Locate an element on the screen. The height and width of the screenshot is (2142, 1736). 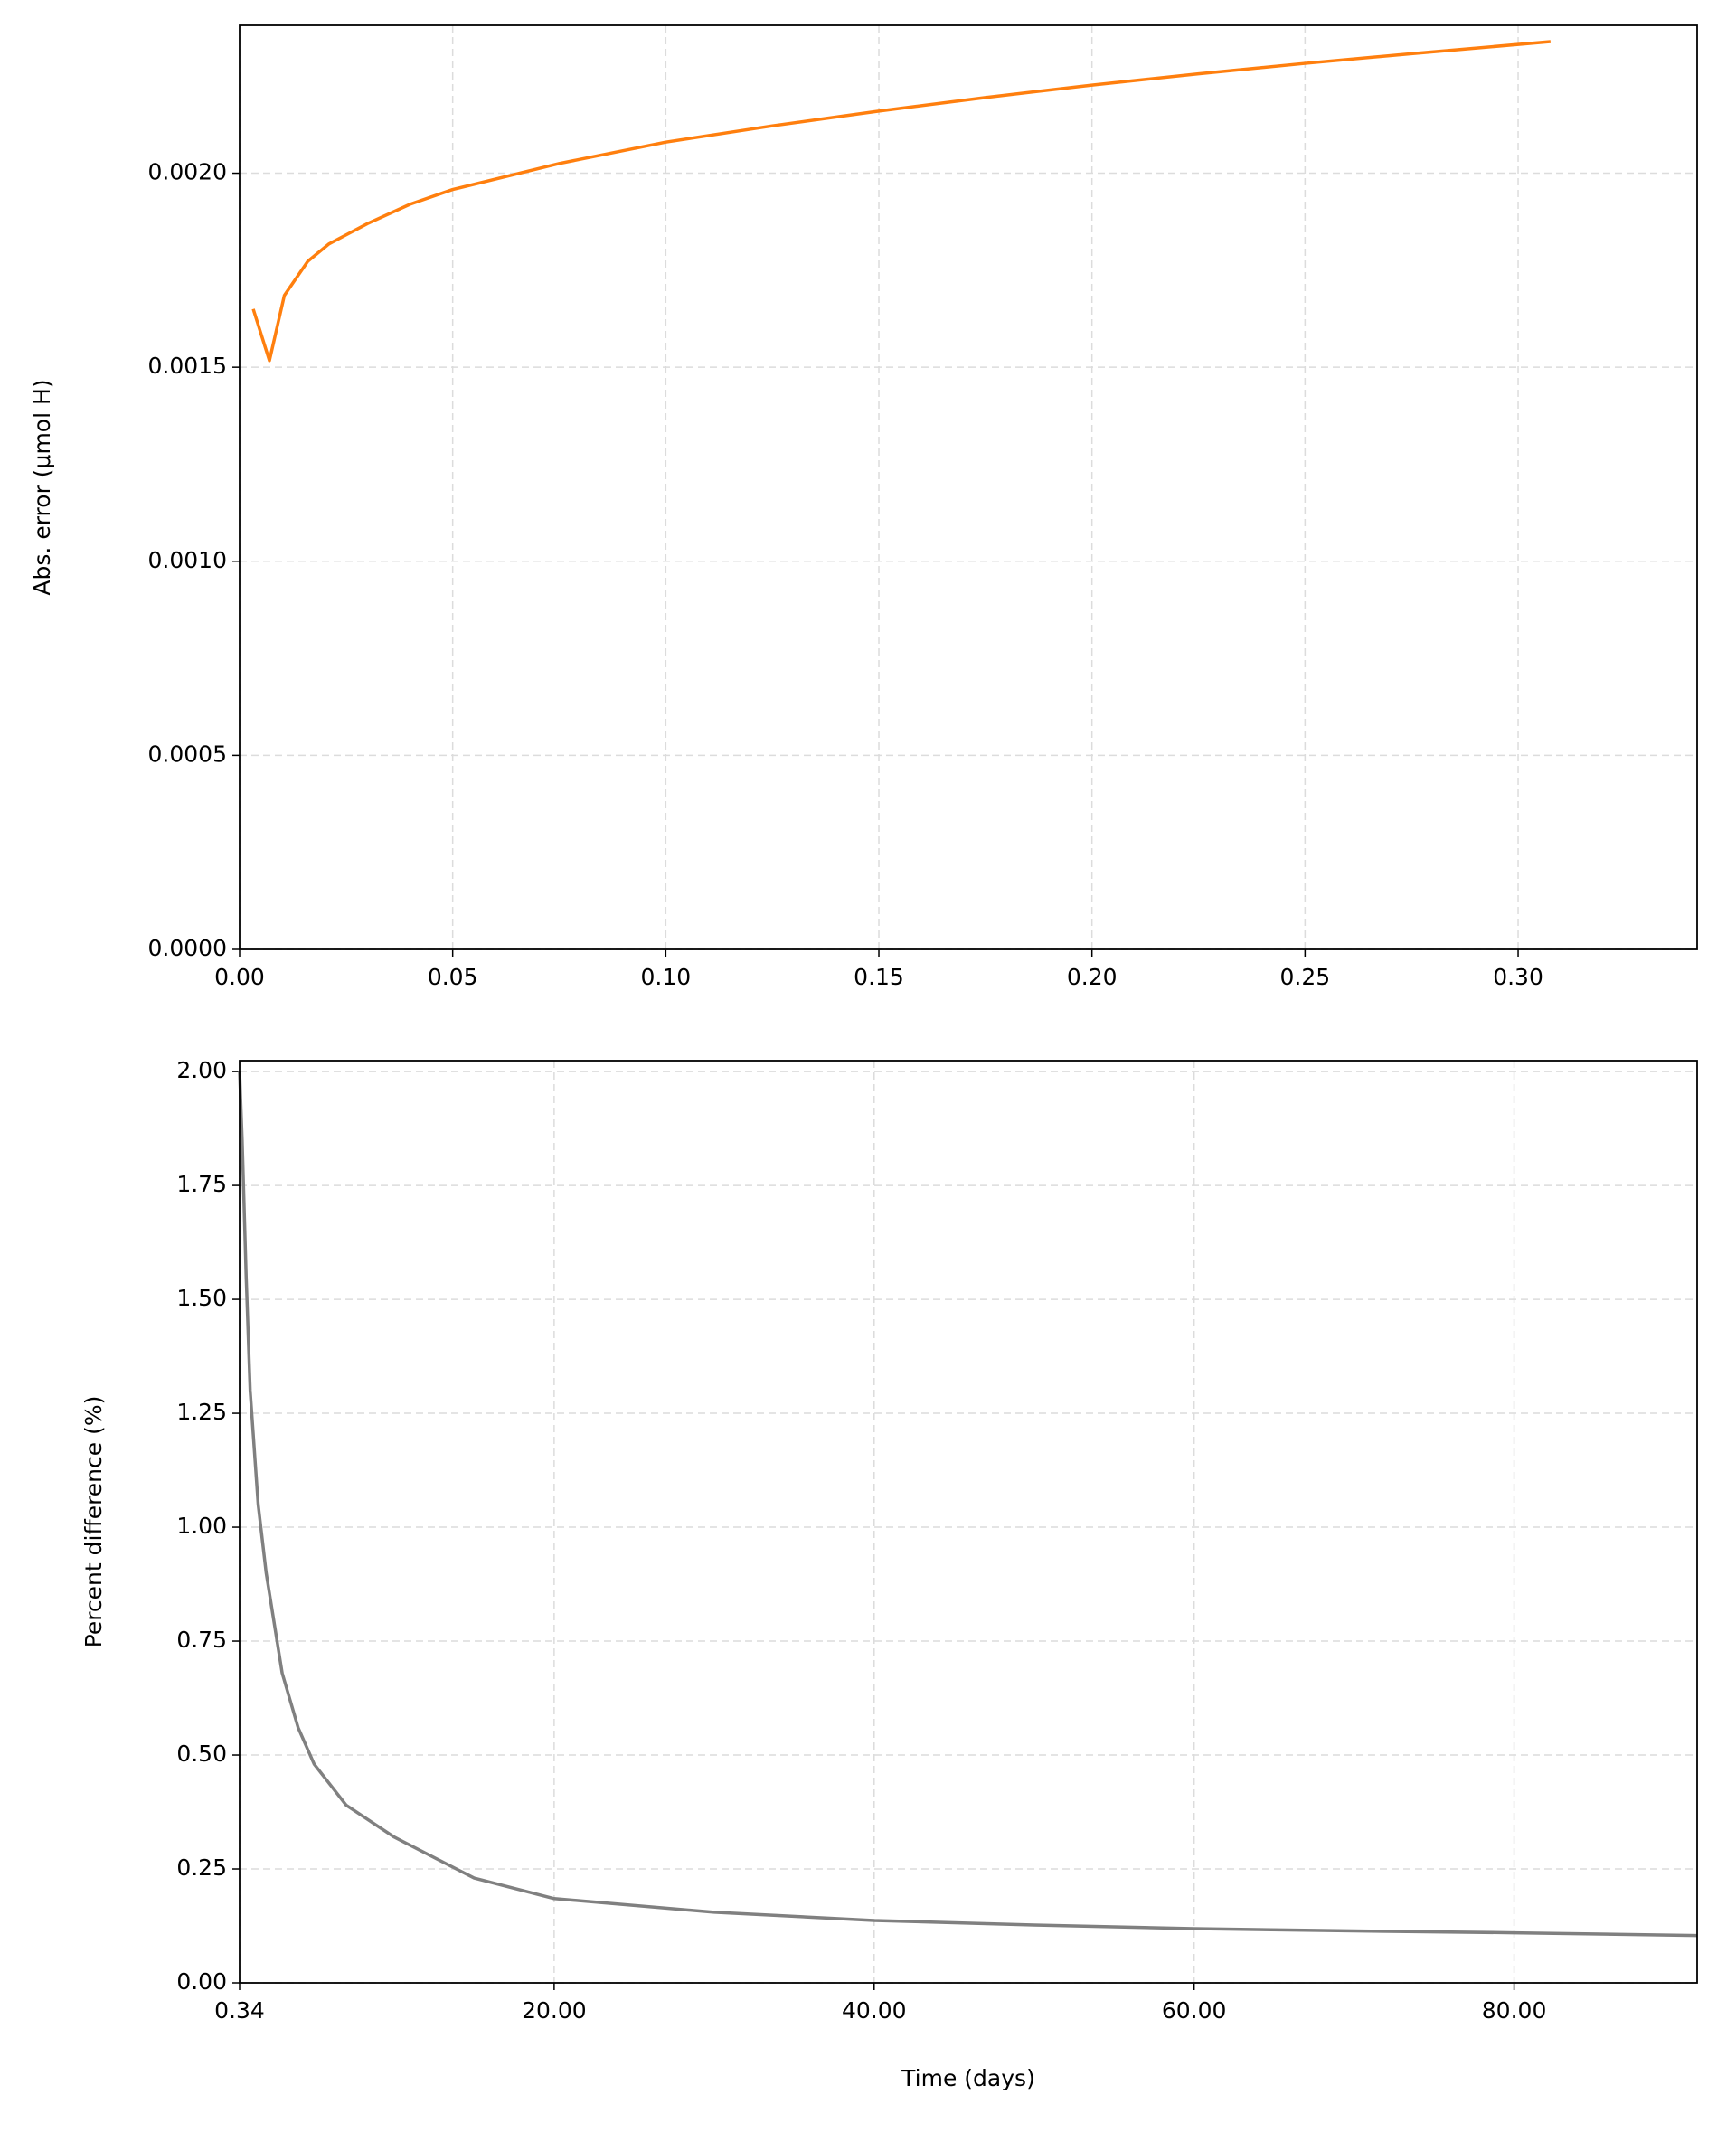
y-tick-label: 1.00 is located at coordinates (202, 1526).